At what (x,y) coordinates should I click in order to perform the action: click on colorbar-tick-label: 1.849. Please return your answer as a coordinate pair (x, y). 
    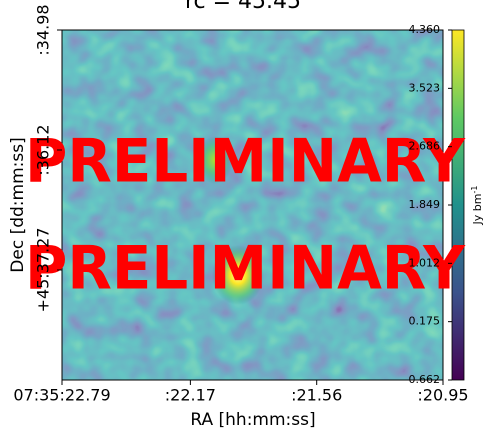
    Looking at the image, I should click on (425, 204).